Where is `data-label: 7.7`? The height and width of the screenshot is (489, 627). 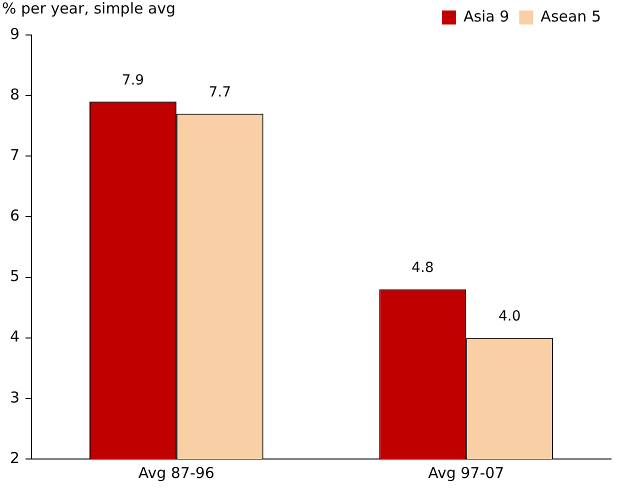
data-label: 7.7 is located at coordinates (219, 92).